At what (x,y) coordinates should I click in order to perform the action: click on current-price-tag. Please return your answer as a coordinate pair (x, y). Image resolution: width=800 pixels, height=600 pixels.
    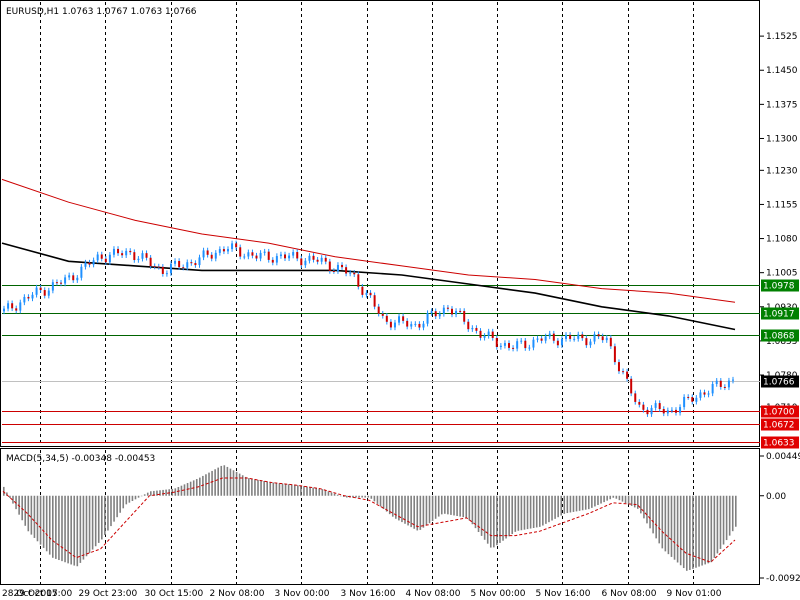
    Looking at the image, I should click on (780, 381).